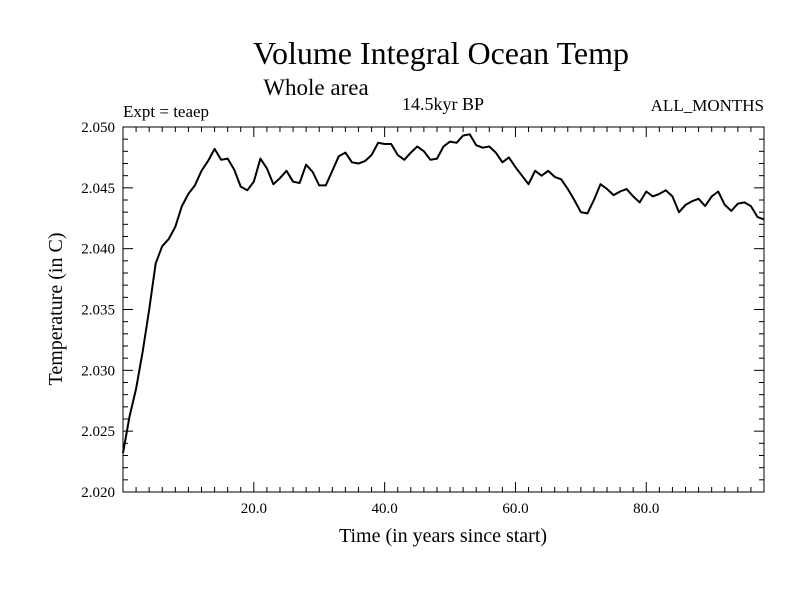  I want to click on y-axis-label: Temperature (in C), so click(56, 309).